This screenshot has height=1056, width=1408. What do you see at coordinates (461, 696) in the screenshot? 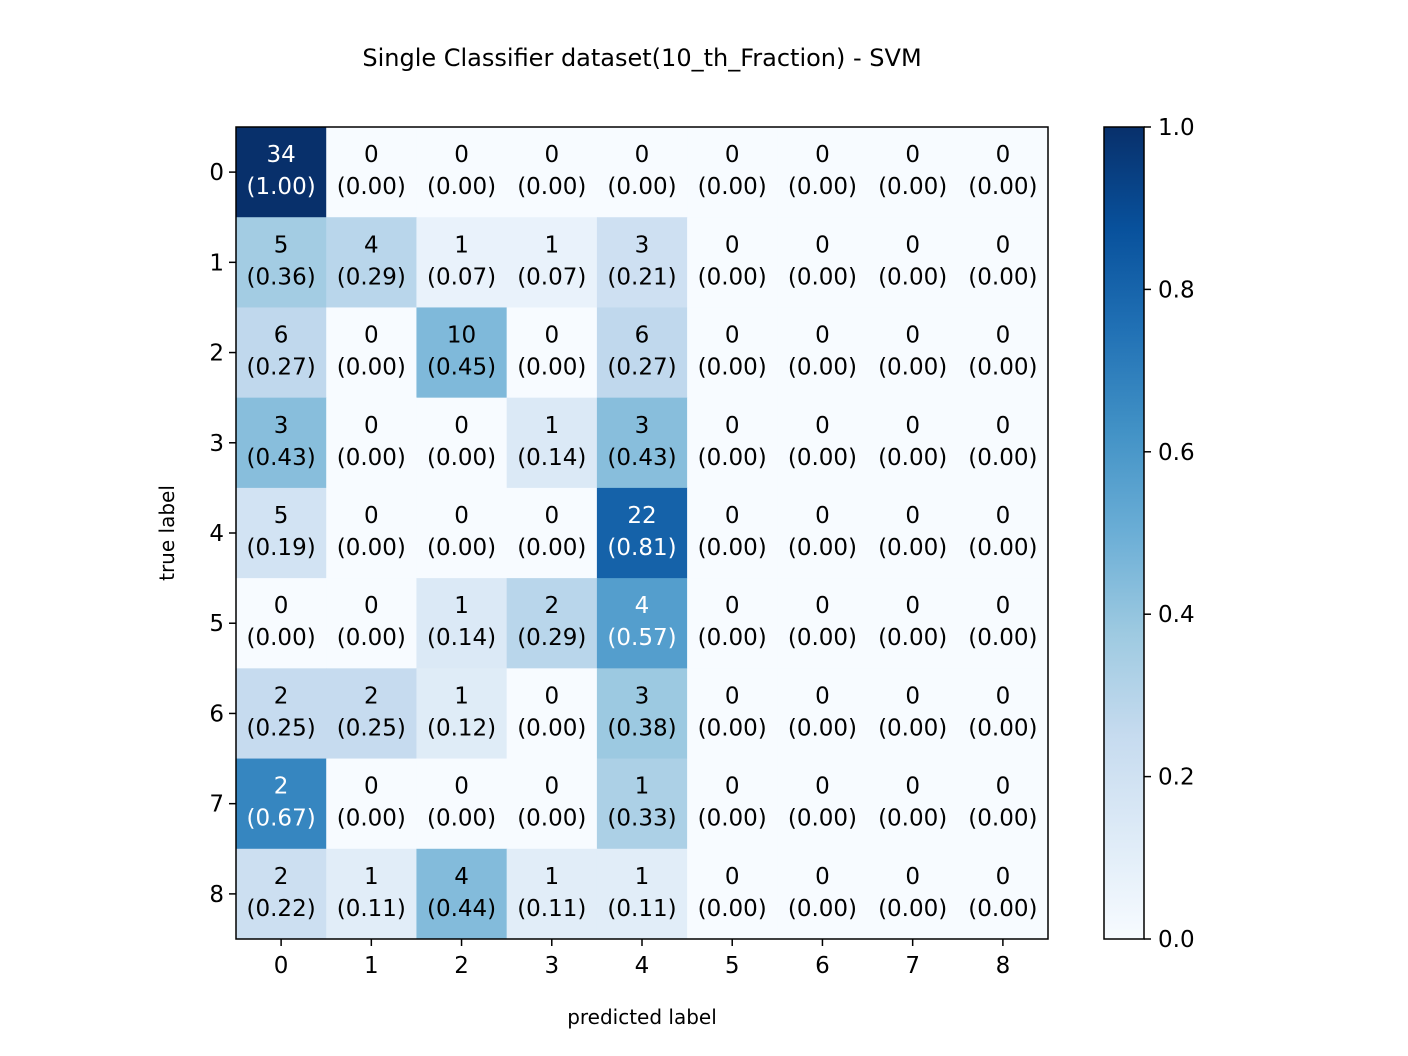
I see `cell-count-label: 1` at bounding box center [461, 696].